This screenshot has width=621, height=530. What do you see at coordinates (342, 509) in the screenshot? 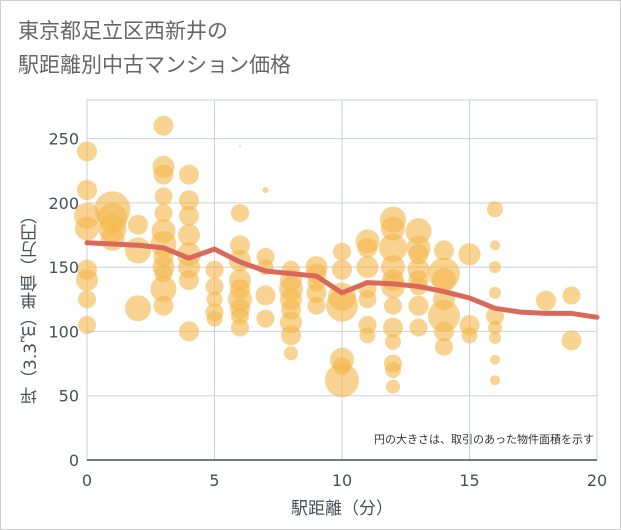
I see `x-axis-label: 駅距離（分）` at bounding box center [342, 509].